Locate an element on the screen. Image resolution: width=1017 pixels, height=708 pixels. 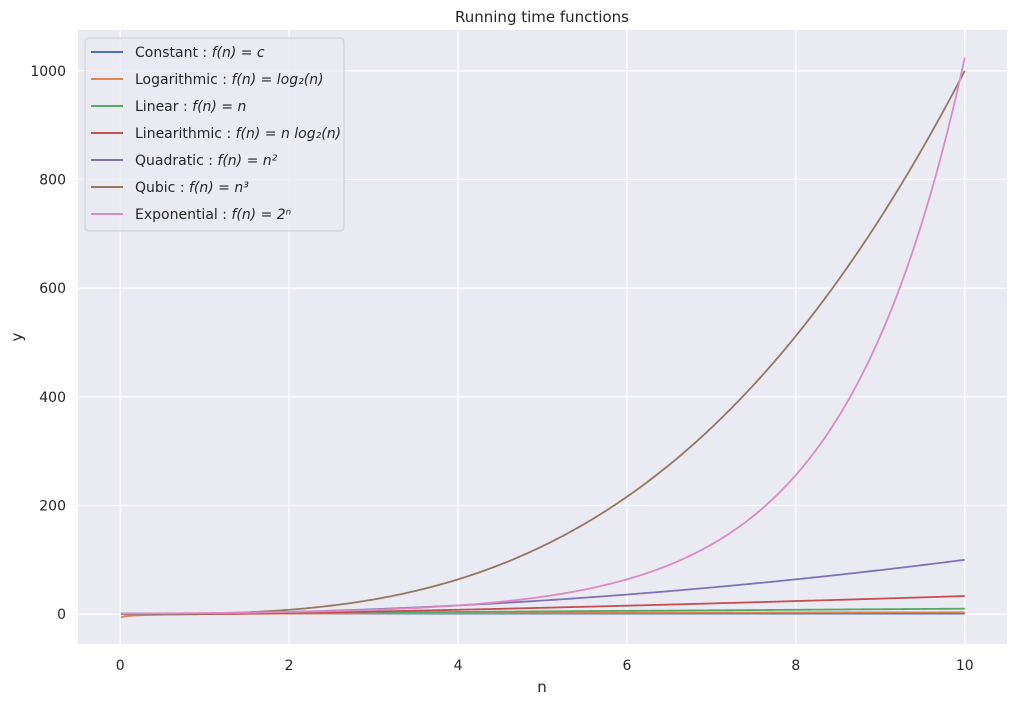
legend-label-cubic: Qubic : f(n) = n³ is located at coordinates (192, 188).